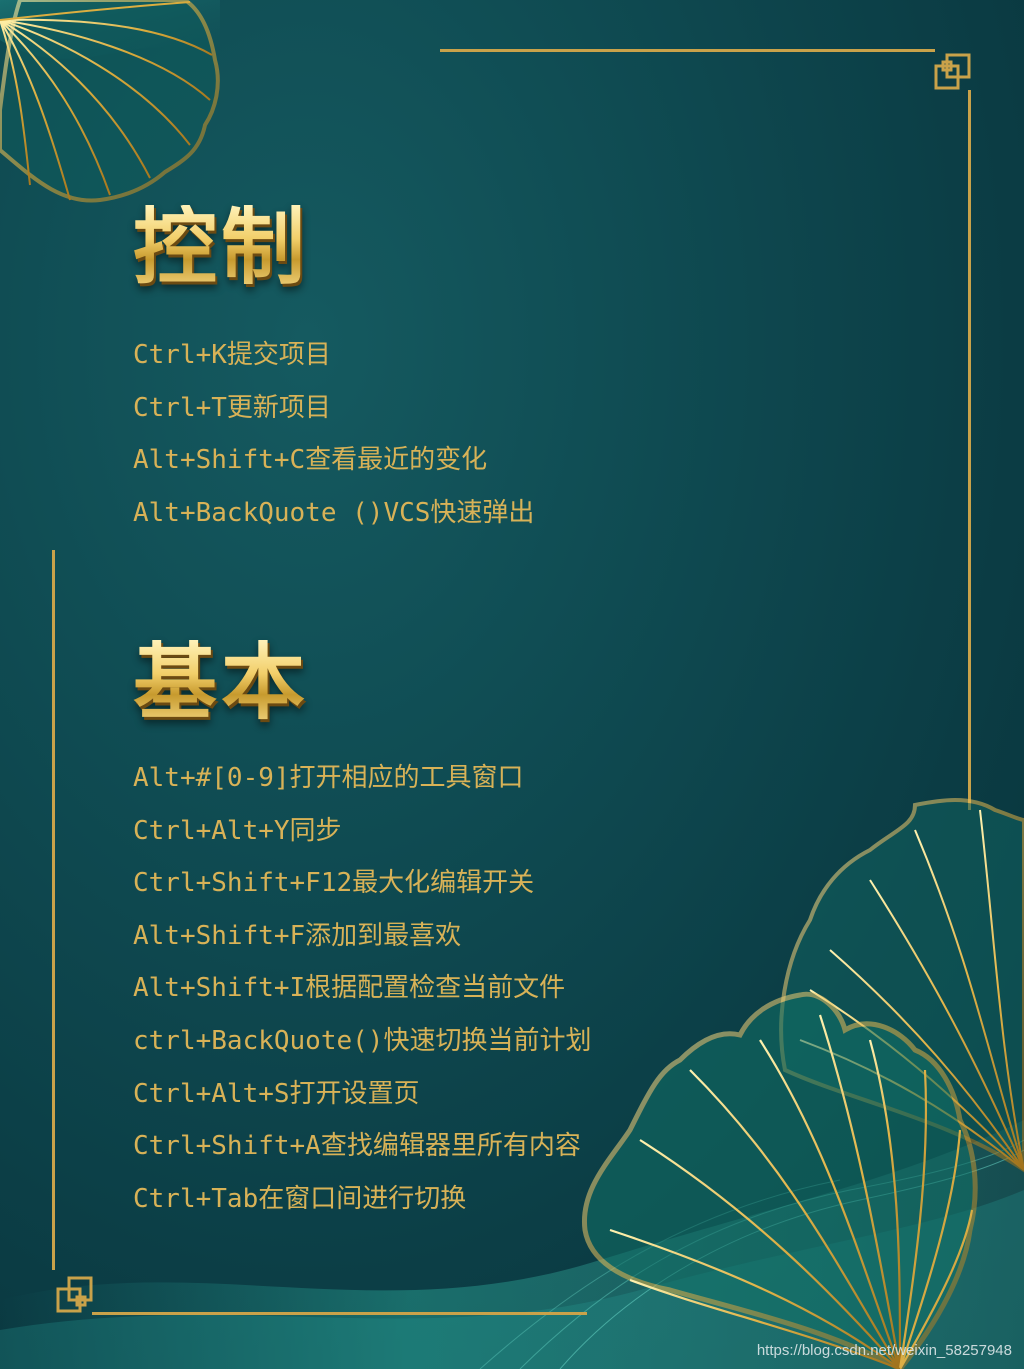 This screenshot has height=1369, width=1024. What do you see at coordinates (232, 355) in the screenshot?
I see `shortcut-item: Ctrl+K提交项目` at bounding box center [232, 355].